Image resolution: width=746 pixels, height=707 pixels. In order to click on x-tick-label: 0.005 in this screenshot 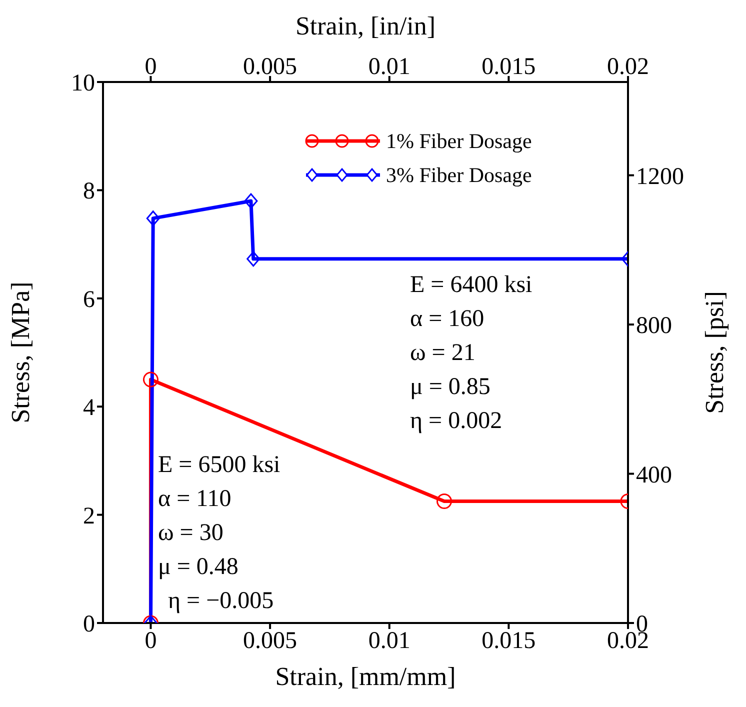, I will do `click(270, 67)`.